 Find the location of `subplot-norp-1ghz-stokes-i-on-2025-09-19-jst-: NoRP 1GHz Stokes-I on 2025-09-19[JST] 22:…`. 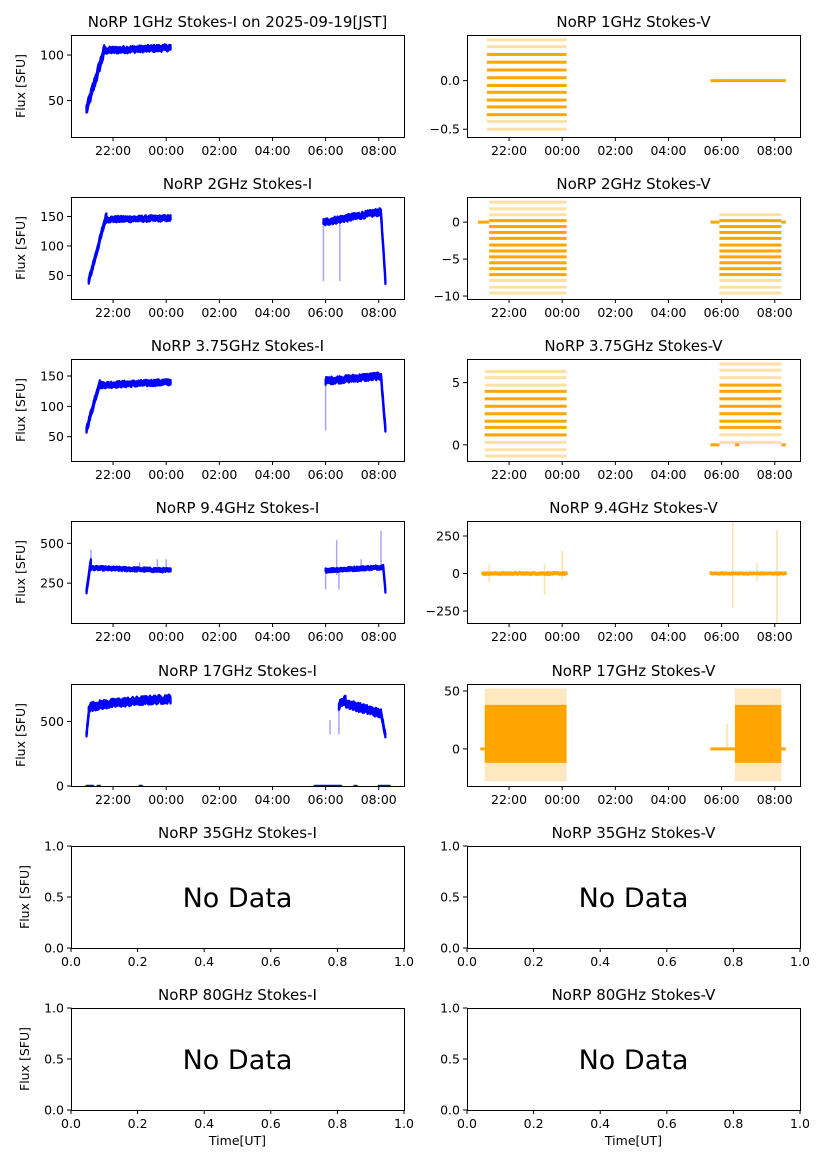

subplot-norp-1ghz-stokes-i-on-2025-09-19-jst-: NoRP 1GHz Stokes-I on 2025-09-19[JST] 22:… is located at coordinates (209, 85).